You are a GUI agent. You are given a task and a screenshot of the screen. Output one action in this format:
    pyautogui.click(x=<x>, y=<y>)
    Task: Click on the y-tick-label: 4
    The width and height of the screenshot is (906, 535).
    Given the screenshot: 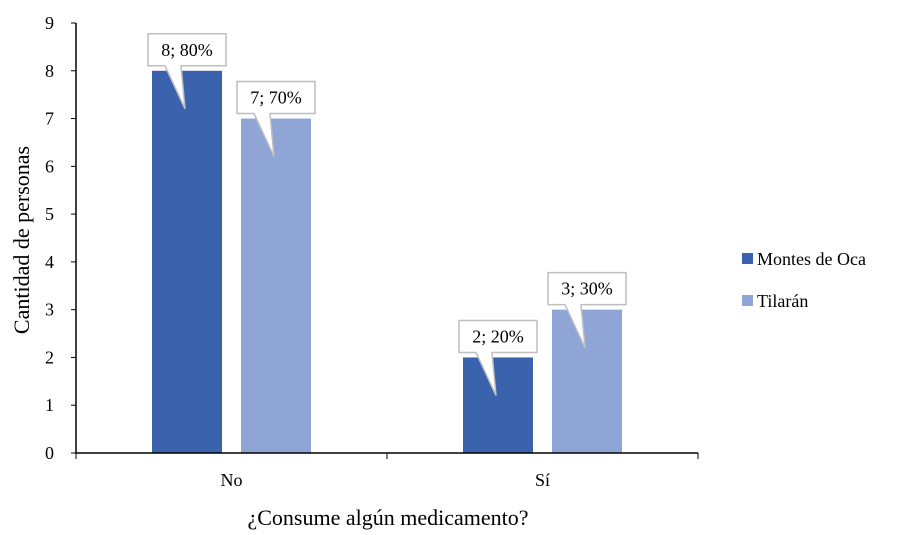 What is the action you would take?
    pyautogui.click(x=49, y=262)
    